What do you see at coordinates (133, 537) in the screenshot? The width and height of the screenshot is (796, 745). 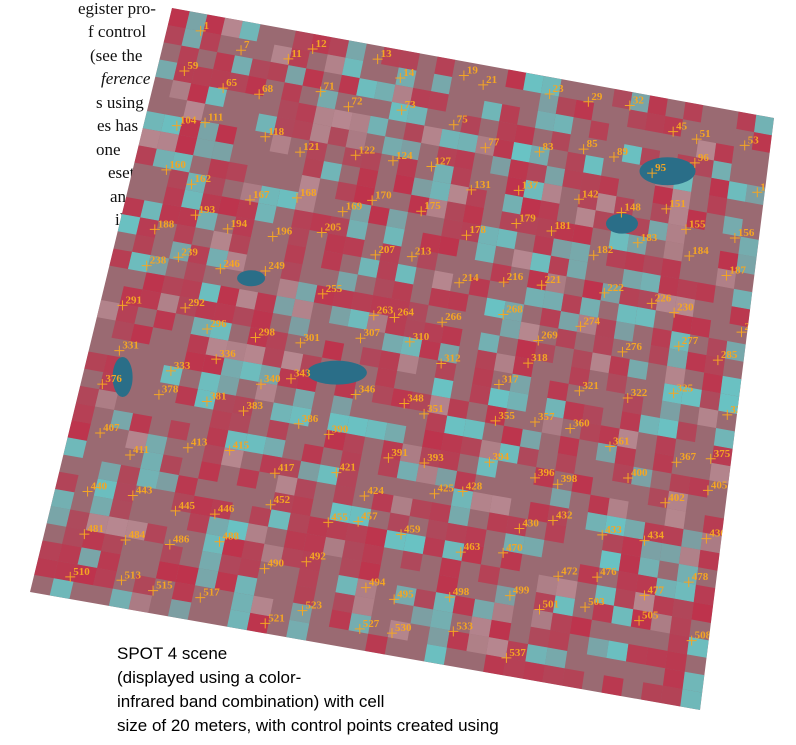 I see `control-point-marker: 484` at bounding box center [133, 537].